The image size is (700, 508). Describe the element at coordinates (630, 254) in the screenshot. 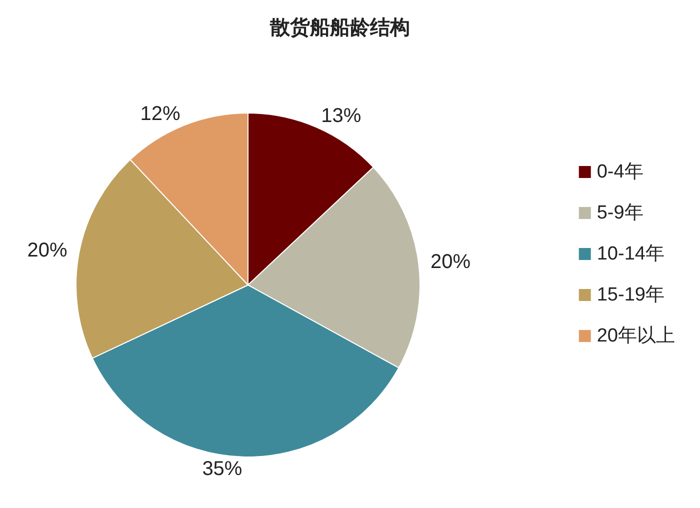

I see `legend-label: 10-14年` at that location.